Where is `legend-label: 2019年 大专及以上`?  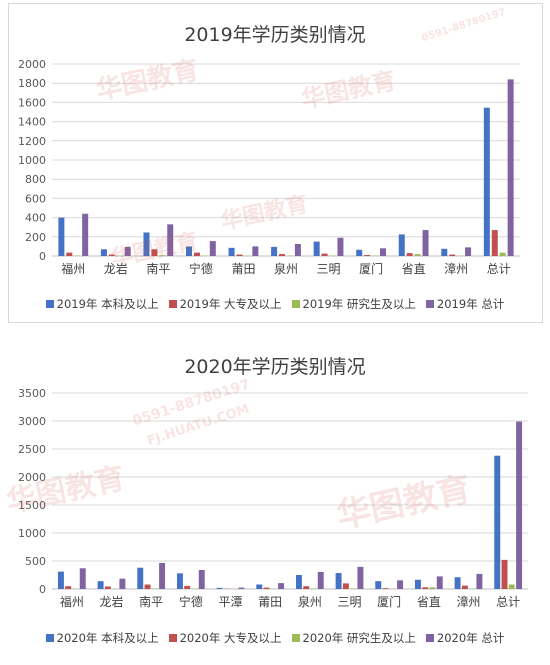
legend-label: 2019年 大专及以上 is located at coordinates (230, 304).